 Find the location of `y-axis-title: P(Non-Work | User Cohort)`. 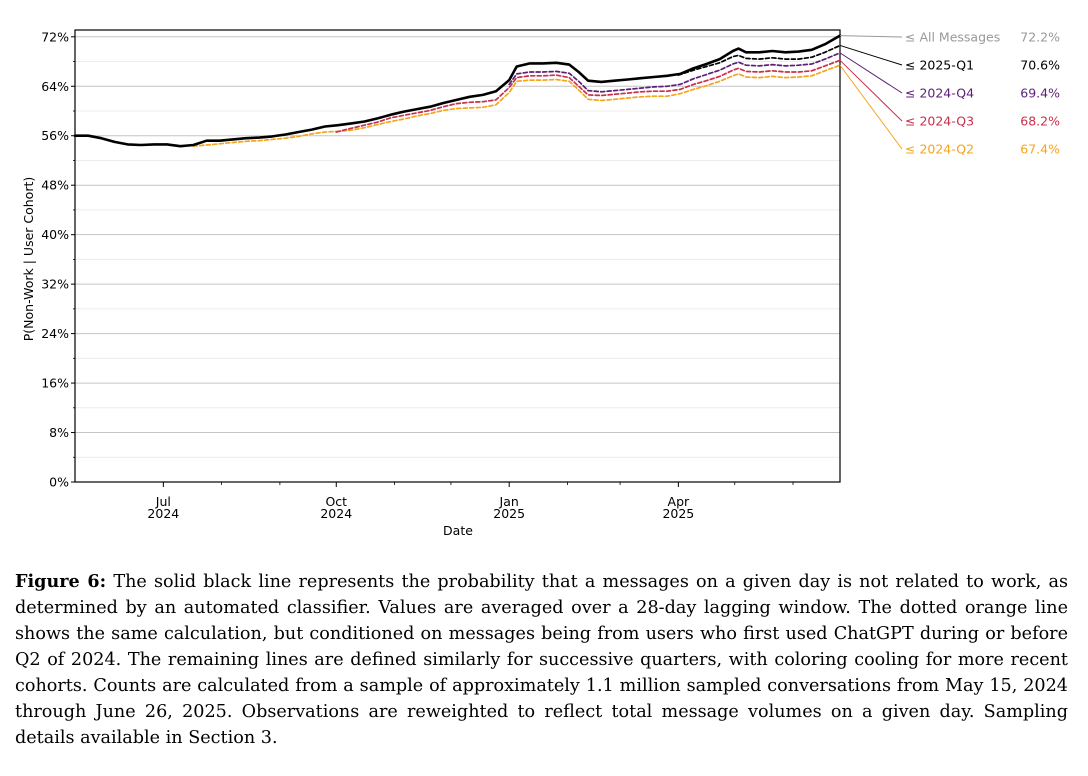

y-axis-title: P(Non-Work | User Cohort) is located at coordinates (28, 259).